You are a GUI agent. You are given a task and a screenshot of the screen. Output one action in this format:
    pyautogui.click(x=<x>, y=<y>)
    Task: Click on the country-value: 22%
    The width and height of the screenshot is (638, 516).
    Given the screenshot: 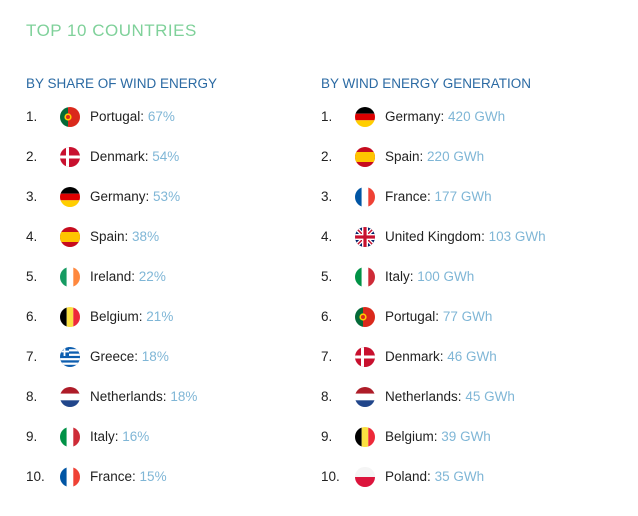 What is the action you would take?
    pyautogui.click(x=152, y=276)
    